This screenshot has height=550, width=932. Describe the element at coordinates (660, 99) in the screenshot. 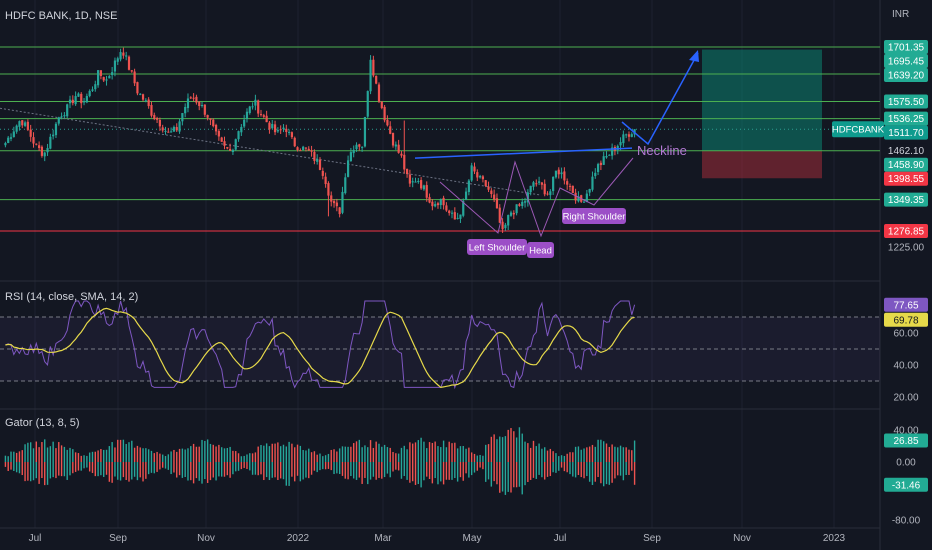

I see `projection-arrow` at that location.